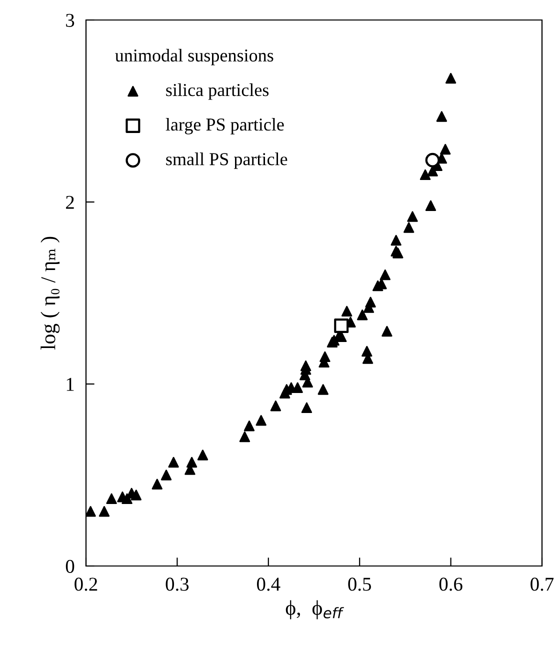  Describe the element at coordinates (225, 126) in the screenshot. I see `legend-label: large PS particle` at that location.